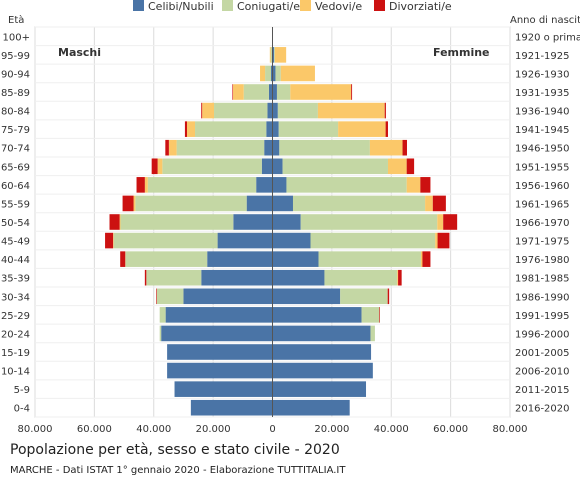  What do you see at coordinates (542, 56) in the screenshot?
I see `birth-year-label: 1921-1925` at bounding box center [542, 56].